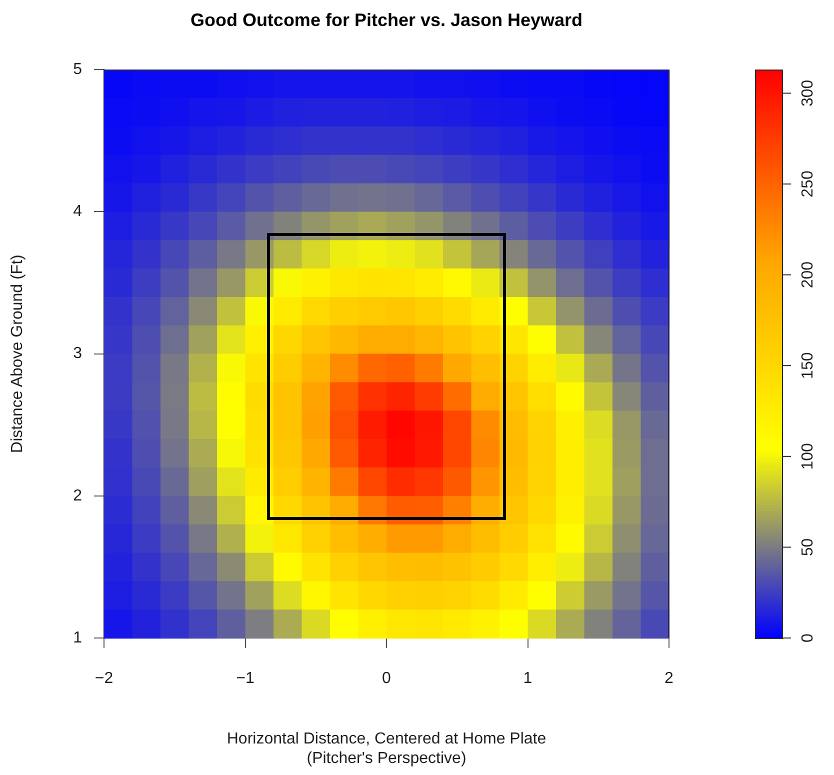 The height and width of the screenshot is (775, 834). I want to click on x-tick-label: 2, so click(669, 679).